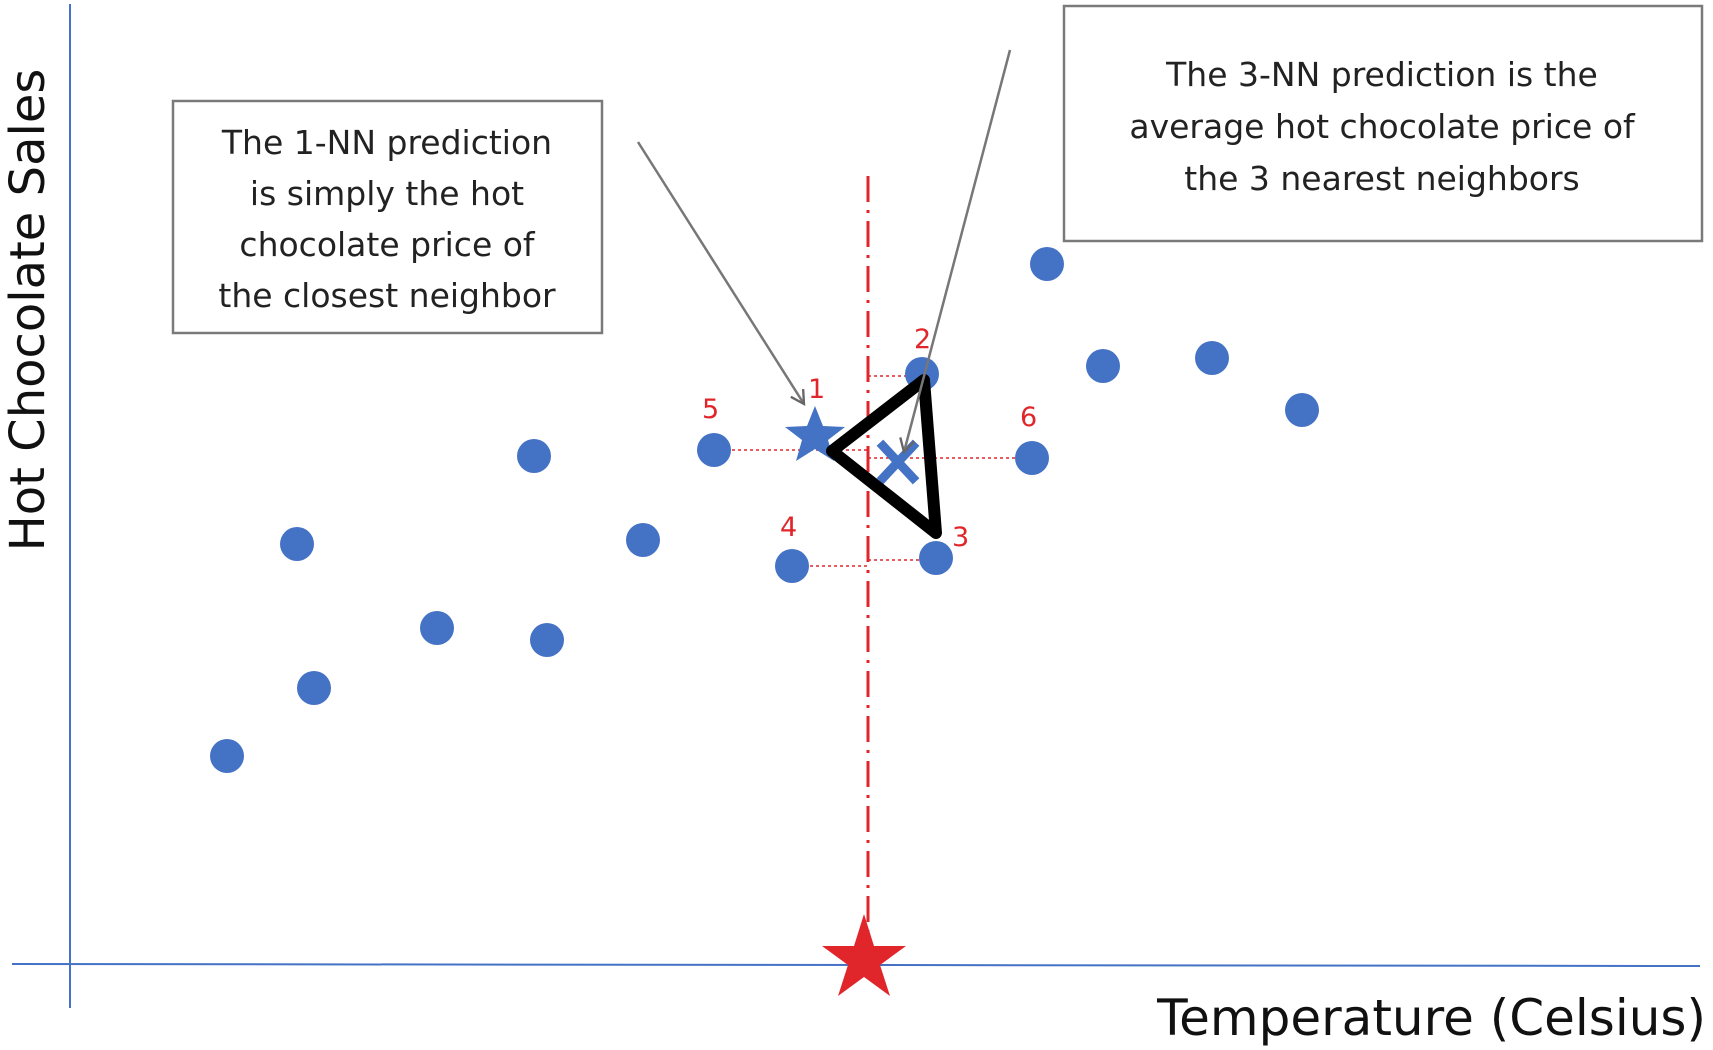 The image size is (1713, 1050). What do you see at coordinates (387, 193) in the screenshot?
I see `callout-1nn-line-2: is simply the hot` at bounding box center [387, 193].